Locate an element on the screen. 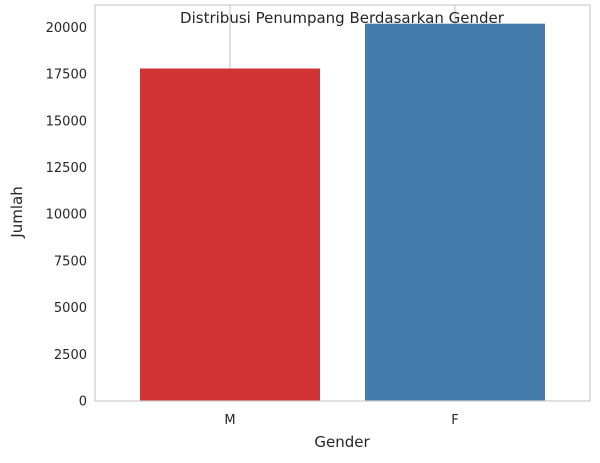 This screenshot has width=600, height=463. y-tick-label: 17500 is located at coordinates (66, 75).